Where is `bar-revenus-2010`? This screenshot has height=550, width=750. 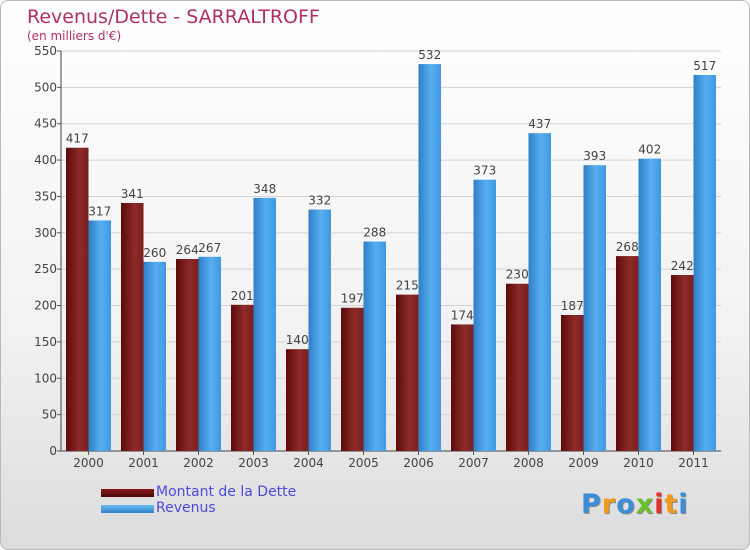 bar-revenus-2010 is located at coordinates (649, 305).